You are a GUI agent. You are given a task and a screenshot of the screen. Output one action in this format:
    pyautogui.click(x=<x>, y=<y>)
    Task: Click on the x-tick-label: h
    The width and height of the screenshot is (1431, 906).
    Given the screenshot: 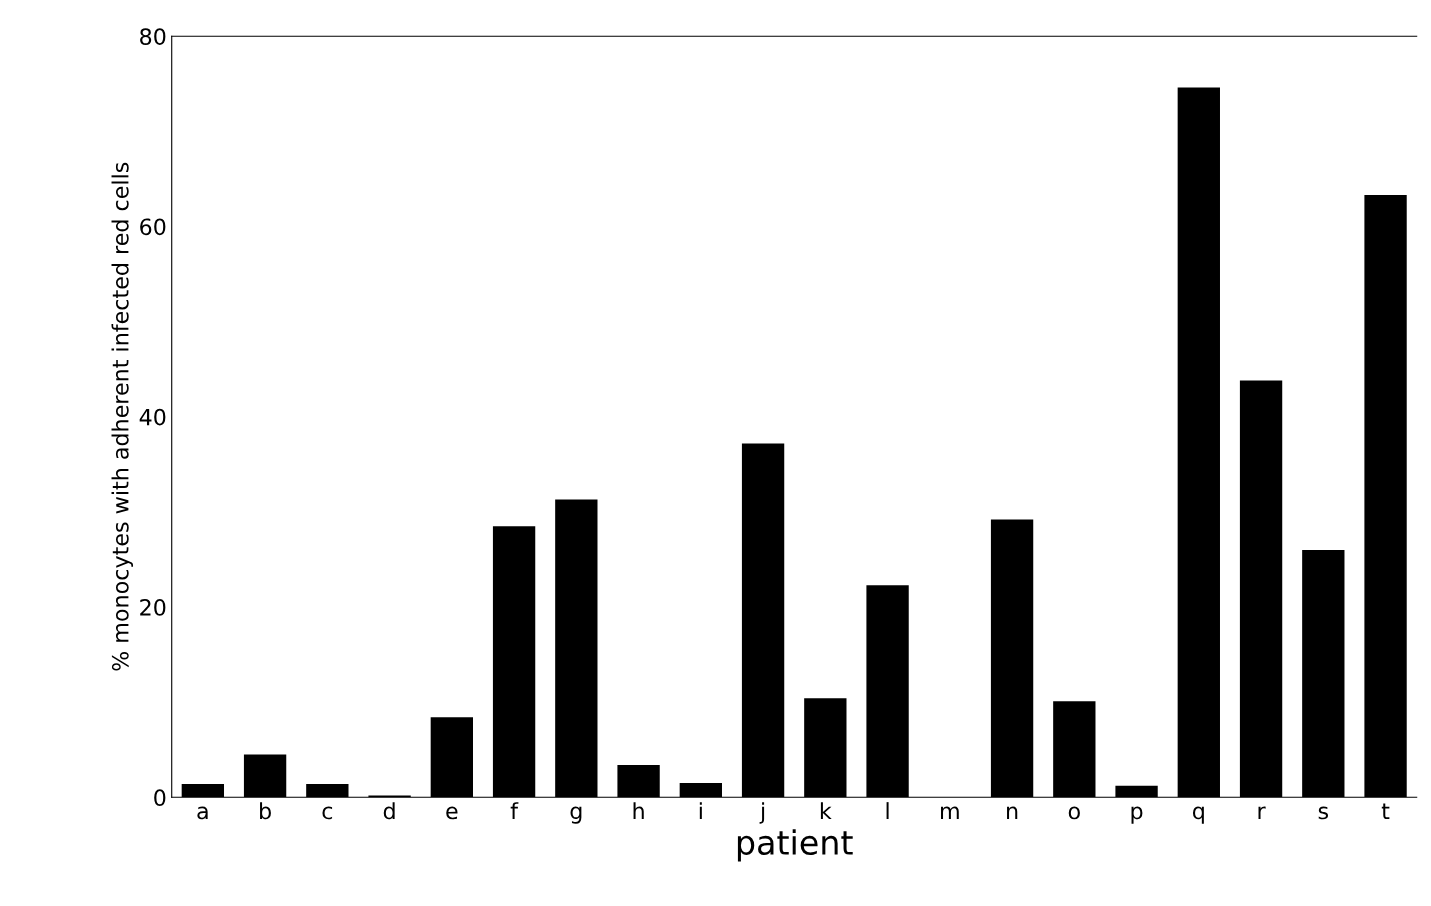 What is the action you would take?
    pyautogui.click(x=638, y=811)
    